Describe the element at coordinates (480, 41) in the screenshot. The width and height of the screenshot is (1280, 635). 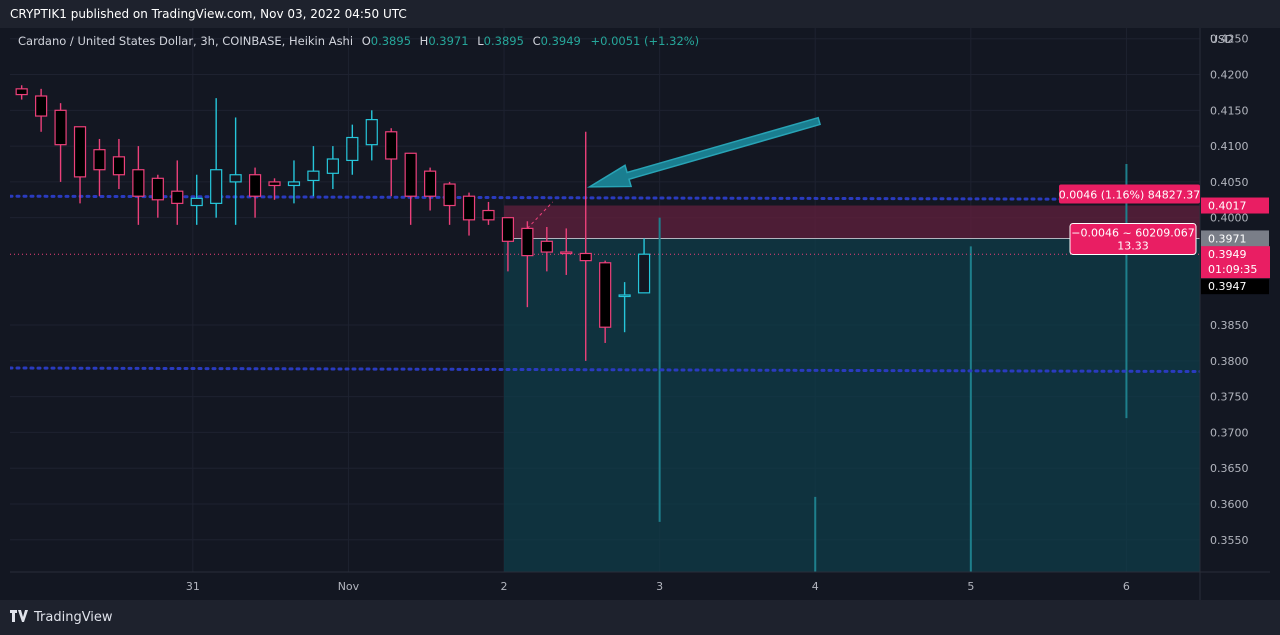
I see `legend-low-label: L` at that location.